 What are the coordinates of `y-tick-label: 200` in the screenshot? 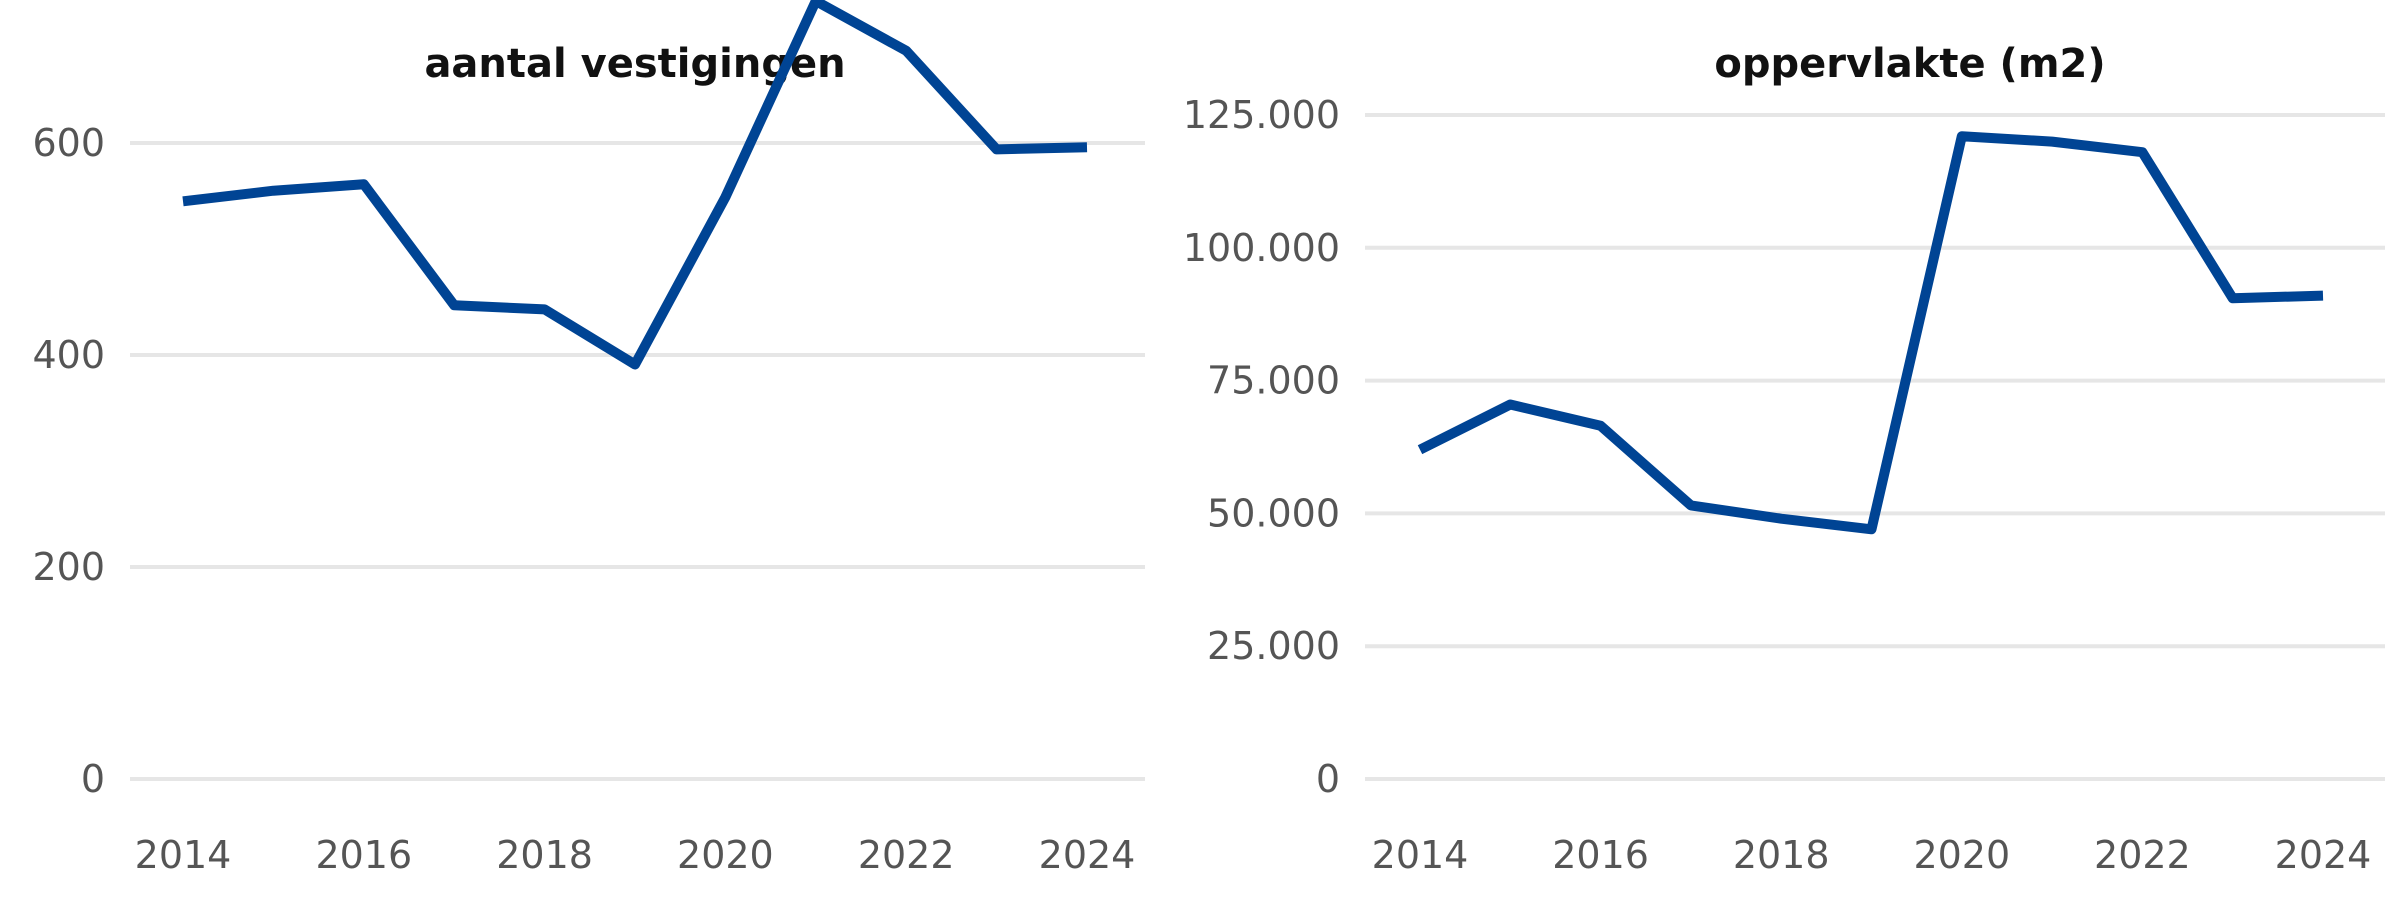 It's located at (68, 567).